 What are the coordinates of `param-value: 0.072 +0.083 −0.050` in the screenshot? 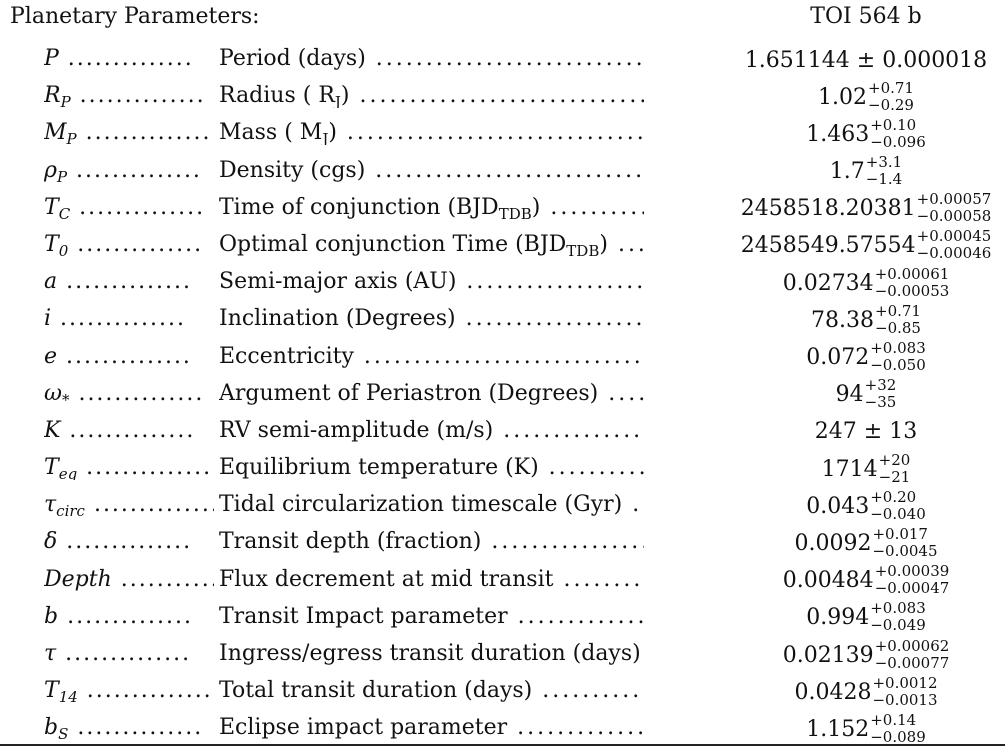 It's located at (866, 358).